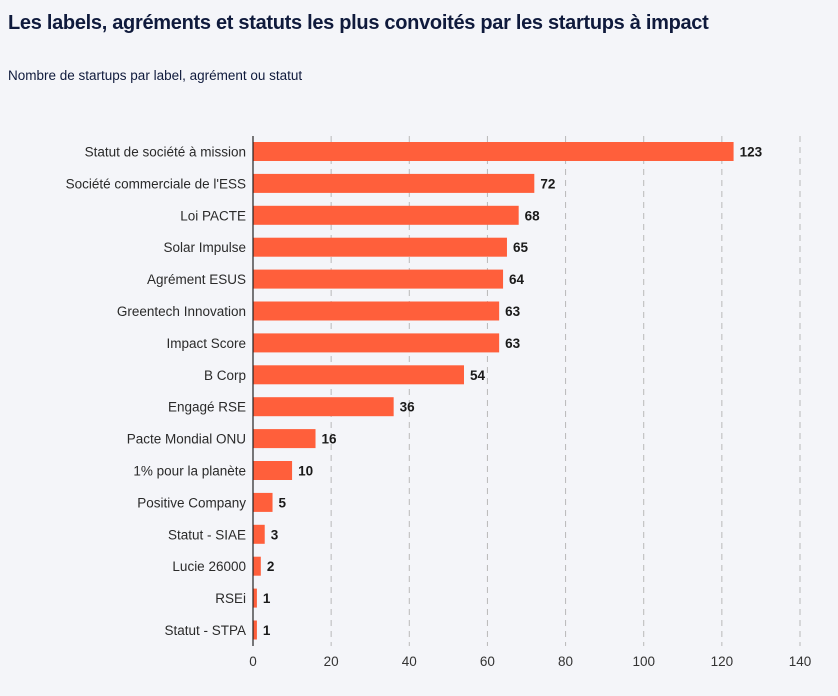 The image size is (838, 696). What do you see at coordinates (565, 661) in the screenshot?
I see `x-tick-label: 80` at bounding box center [565, 661].